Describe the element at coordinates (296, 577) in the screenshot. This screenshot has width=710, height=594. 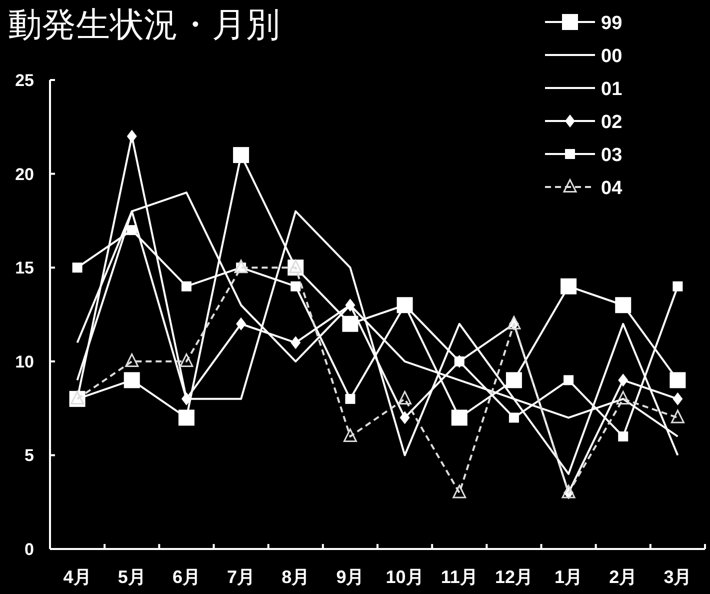
I see `x-tick-label: 8月` at that location.